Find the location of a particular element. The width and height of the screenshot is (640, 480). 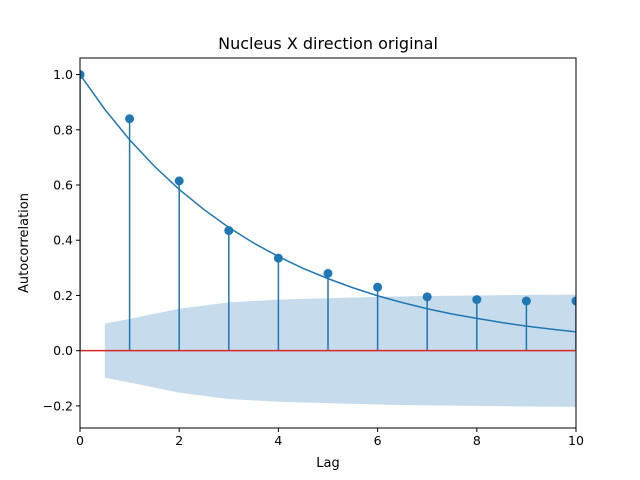

x-tick-label: 4 is located at coordinates (278, 440).